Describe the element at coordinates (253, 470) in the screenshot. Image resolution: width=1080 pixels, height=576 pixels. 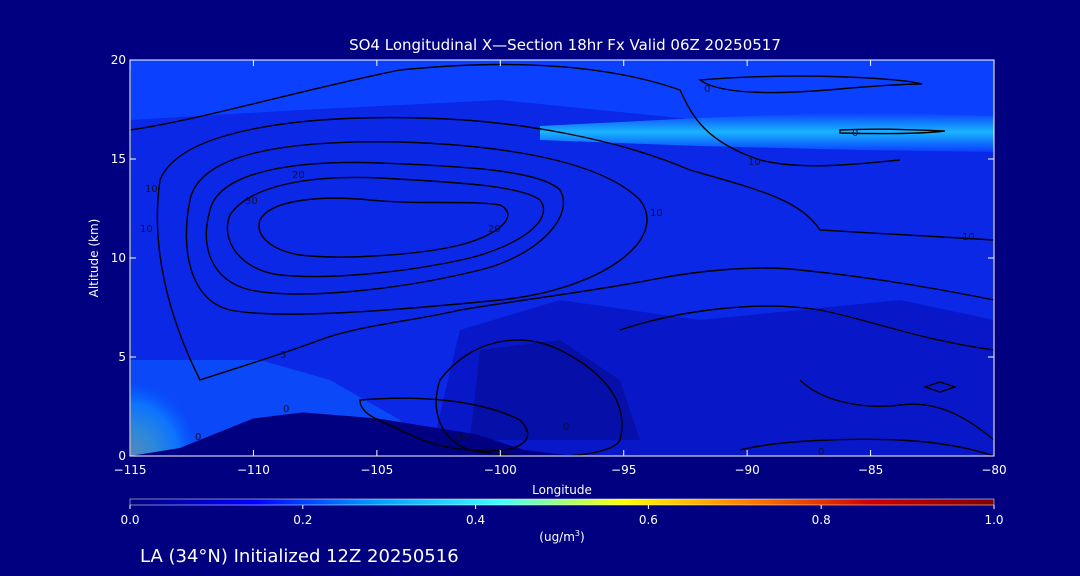
I see `x-tick-label: −110` at that location.